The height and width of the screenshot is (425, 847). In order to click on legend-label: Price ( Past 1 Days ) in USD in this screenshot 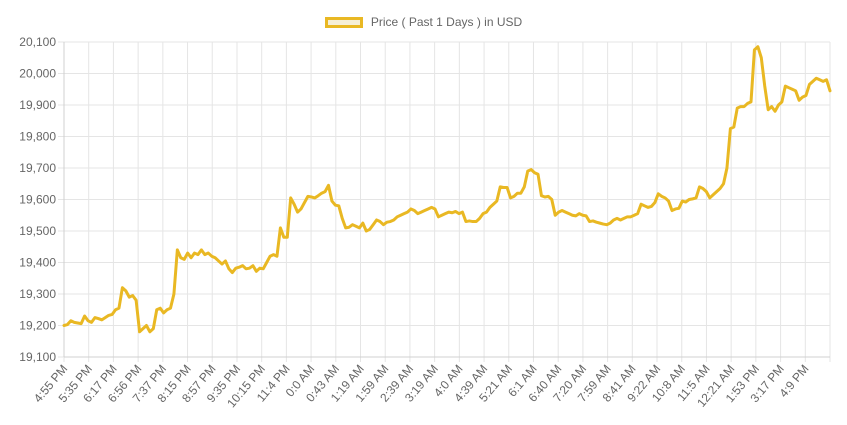, I will do `click(446, 22)`.